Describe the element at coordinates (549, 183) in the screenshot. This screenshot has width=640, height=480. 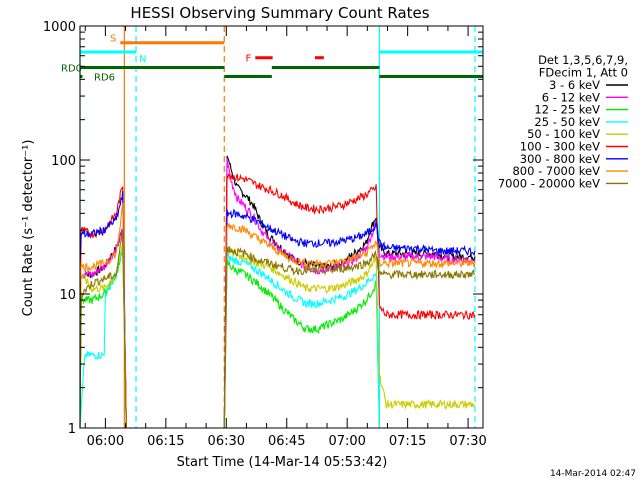
I see `legend-entry-8: 7000 - 20000 keV` at that location.